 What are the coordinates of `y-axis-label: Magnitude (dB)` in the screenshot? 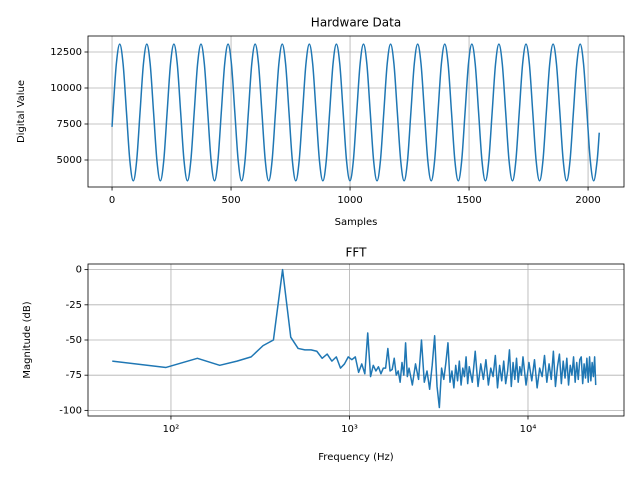 It's located at (27, 339).